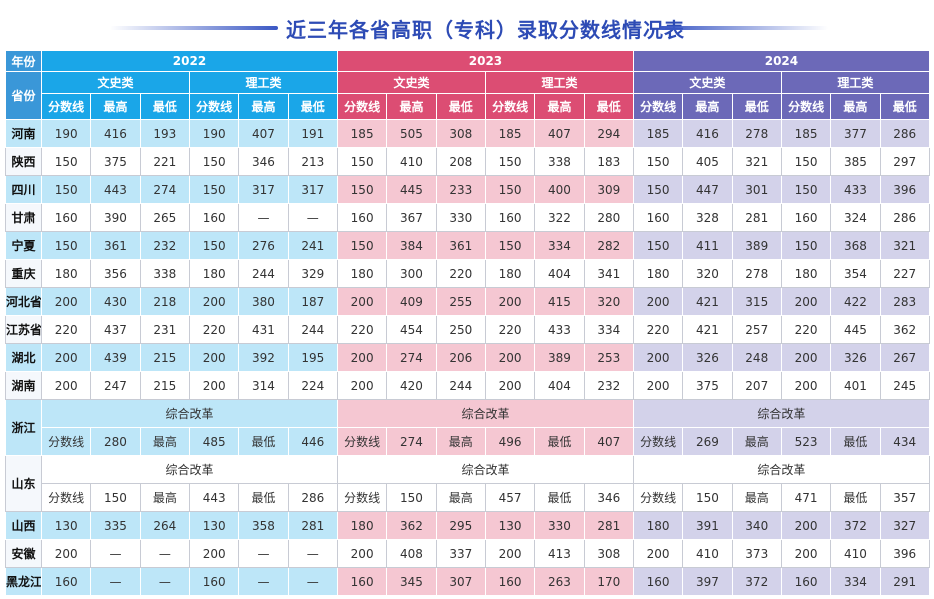 This screenshot has width=934, height=599. What do you see at coordinates (756, 525) in the screenshot?
I see `score-cell: 340` at bounding box center [756, 525].